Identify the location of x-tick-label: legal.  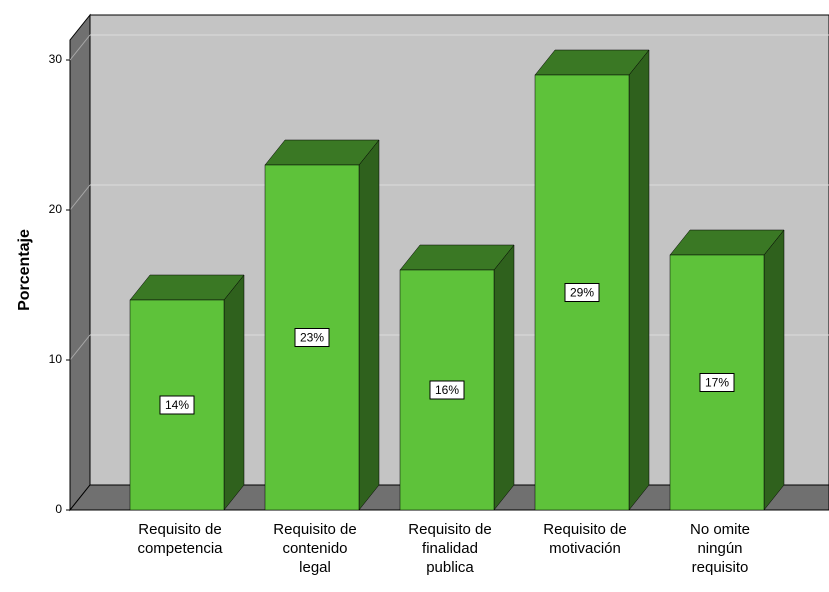
(315, 567).